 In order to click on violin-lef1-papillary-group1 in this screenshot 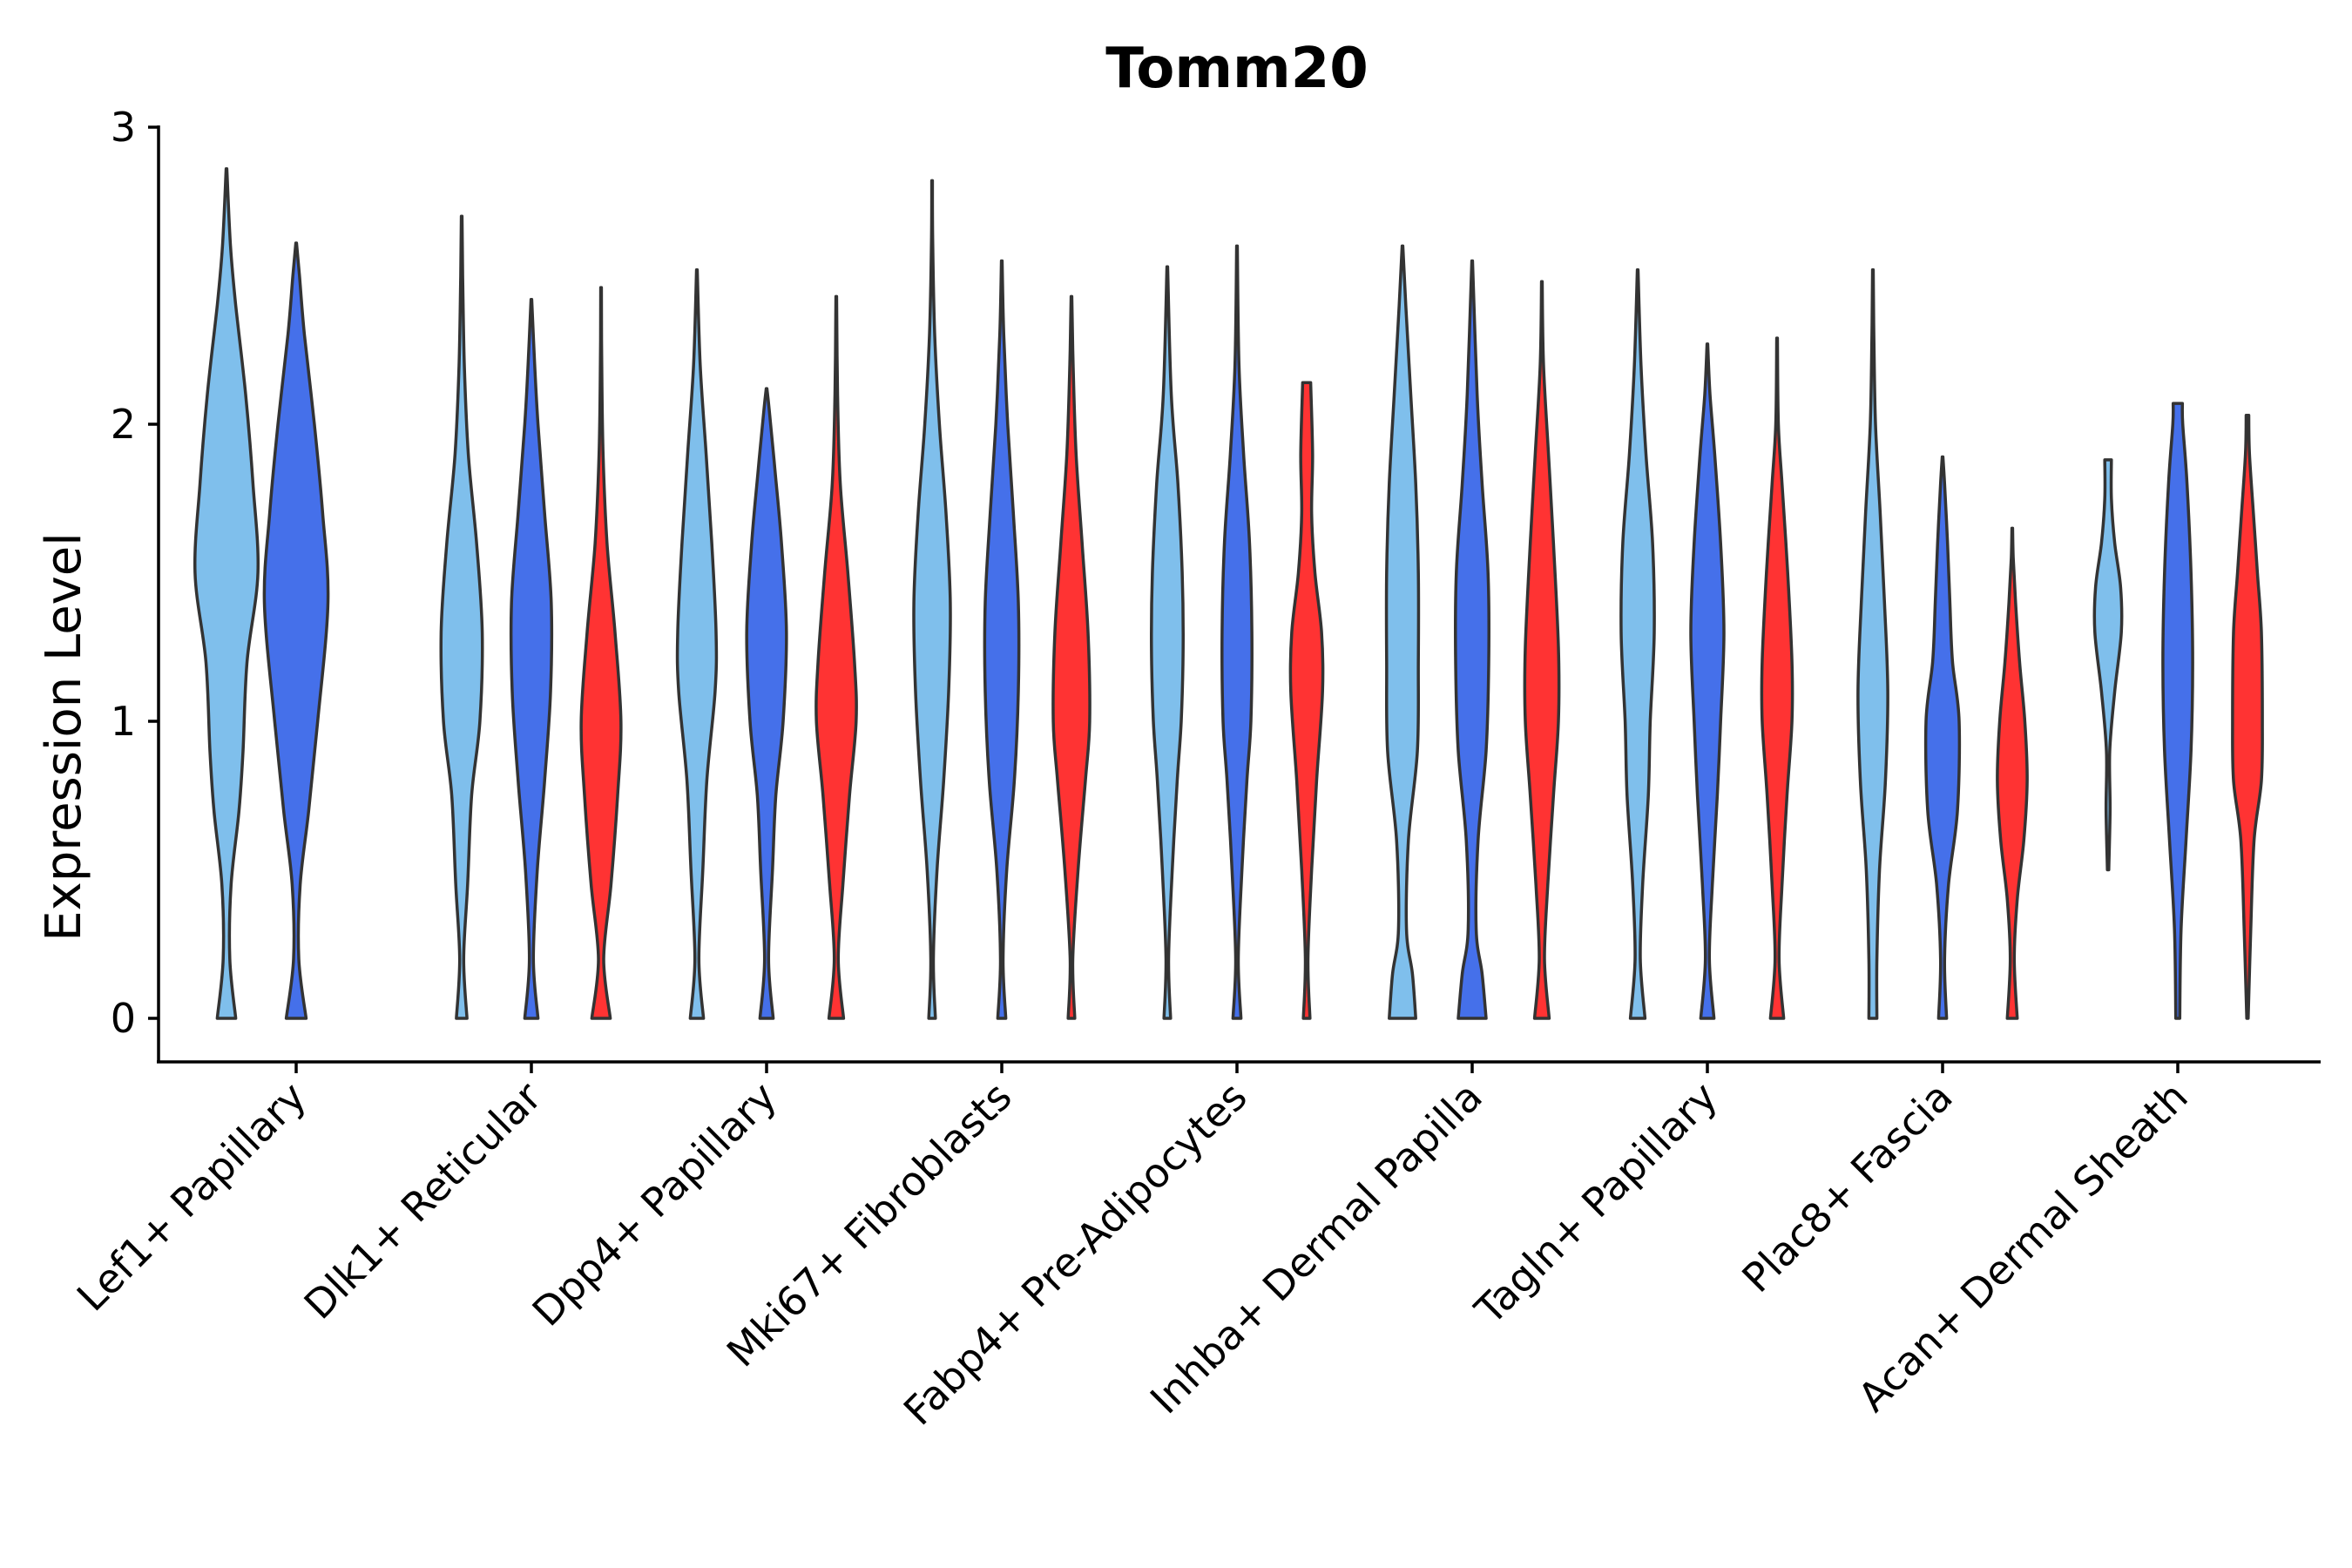, I will do `click(226, 593)`.